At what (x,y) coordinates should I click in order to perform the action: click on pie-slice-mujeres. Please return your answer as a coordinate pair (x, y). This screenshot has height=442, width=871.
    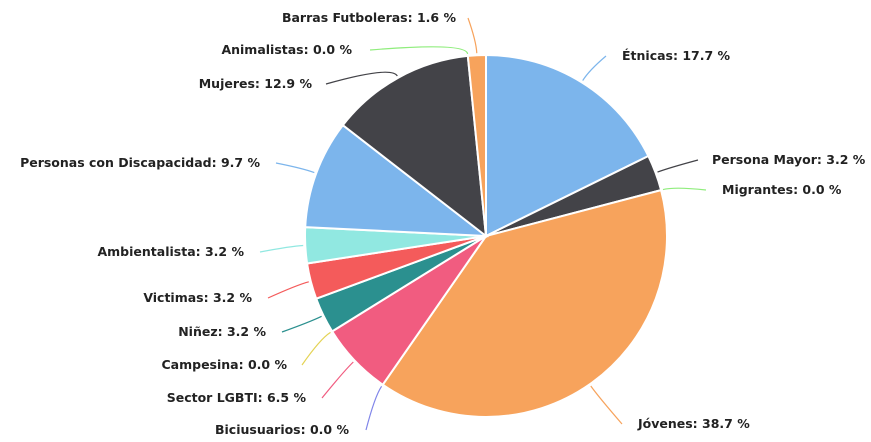
    Looking at the image, I should click on (414, 146).